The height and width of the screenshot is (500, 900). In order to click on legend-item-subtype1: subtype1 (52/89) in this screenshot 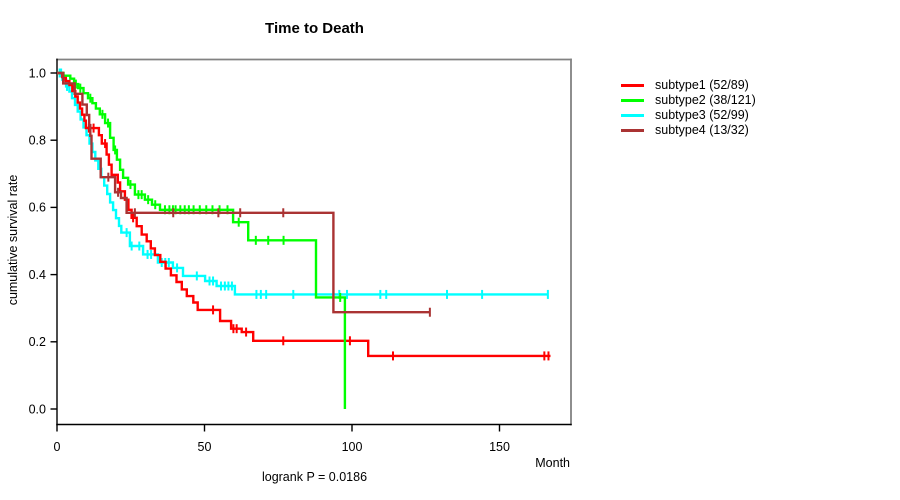, I will do `click(688, 85)`.